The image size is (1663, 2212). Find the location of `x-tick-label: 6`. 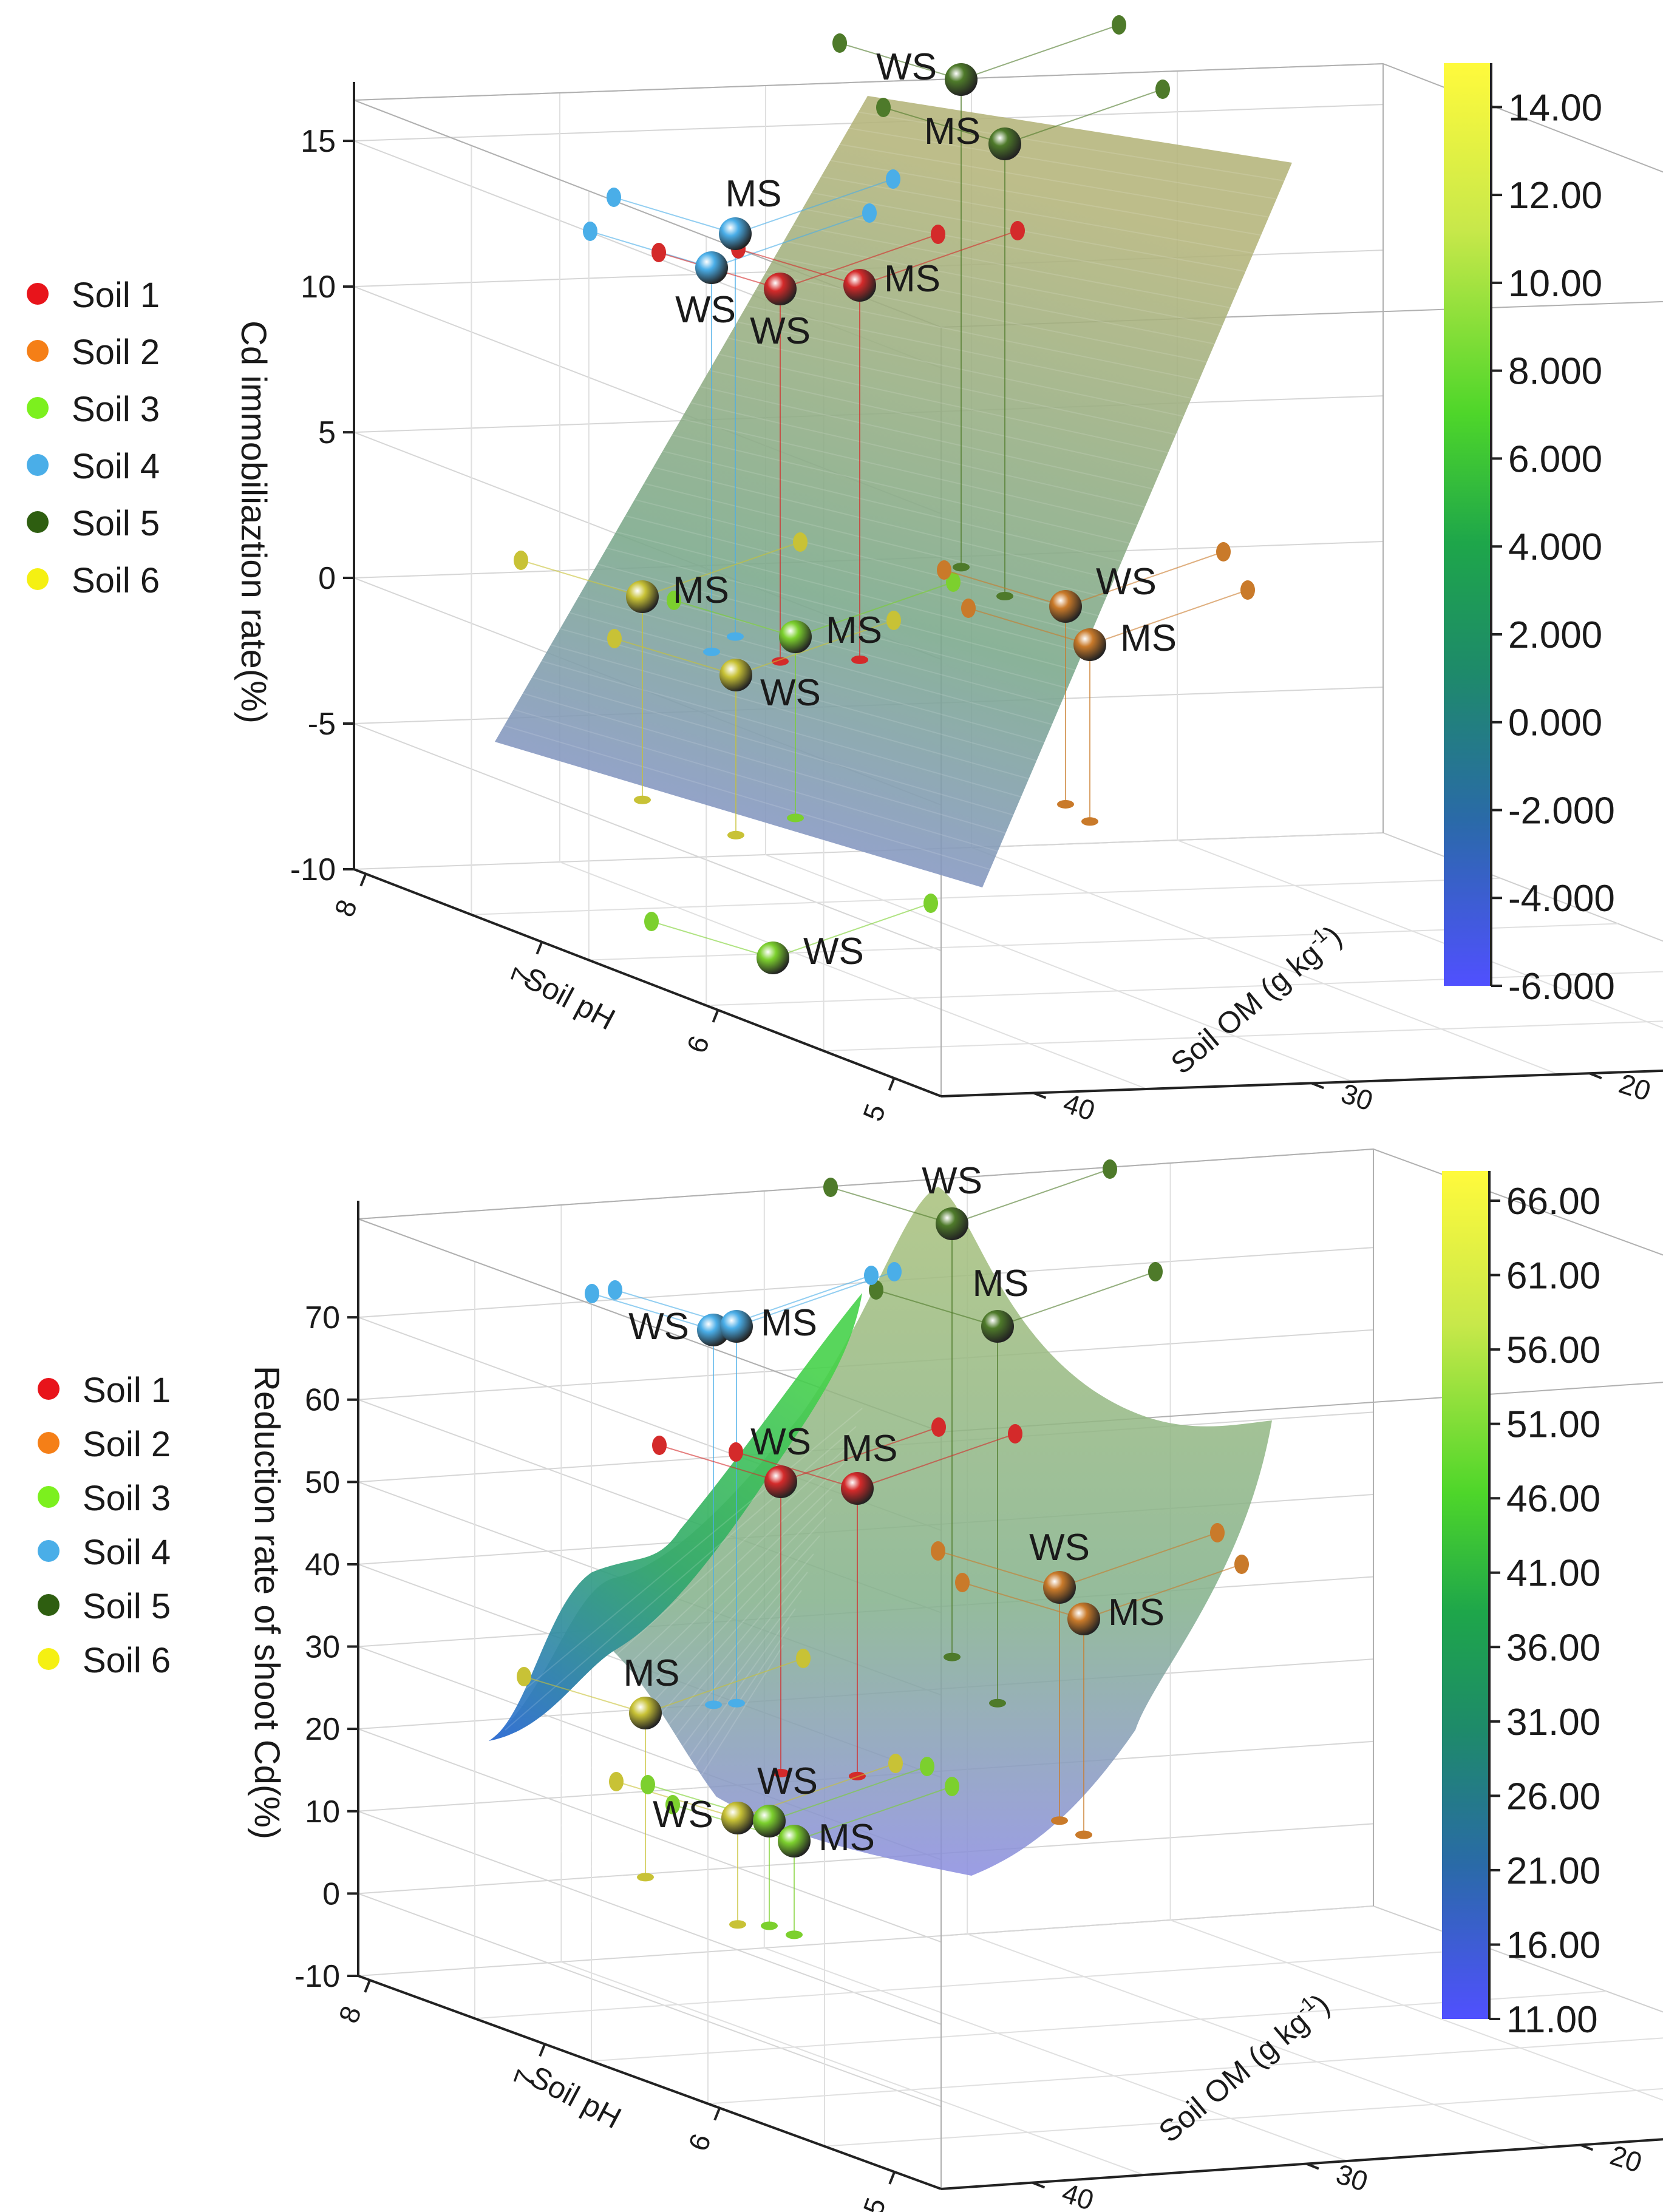

x-tick-label: 6 is located at coordinates (699, 2142).